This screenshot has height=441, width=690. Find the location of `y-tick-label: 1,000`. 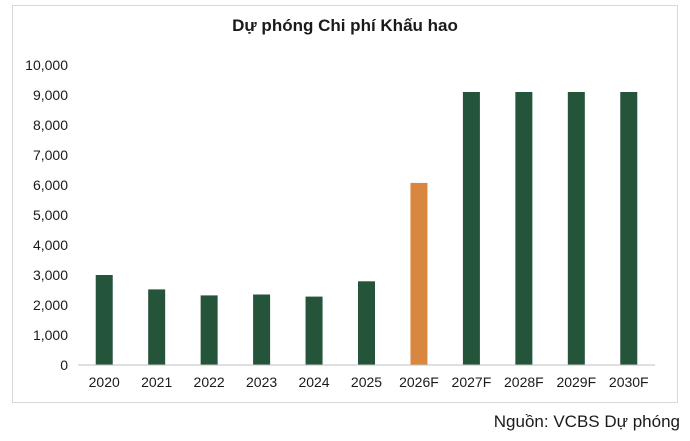

y-tick-label: 1,000 is located at coordinates (50, 335).